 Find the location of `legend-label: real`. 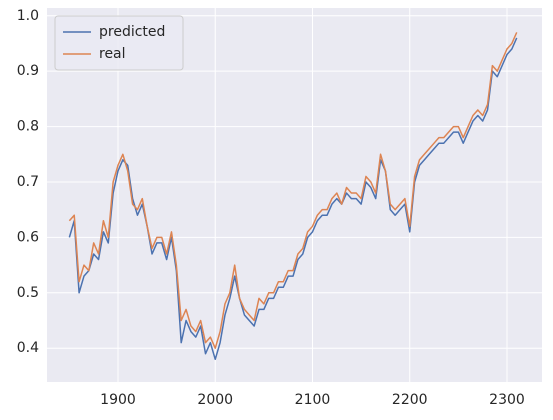

legend-label: real is located at coordinates (112, 54).